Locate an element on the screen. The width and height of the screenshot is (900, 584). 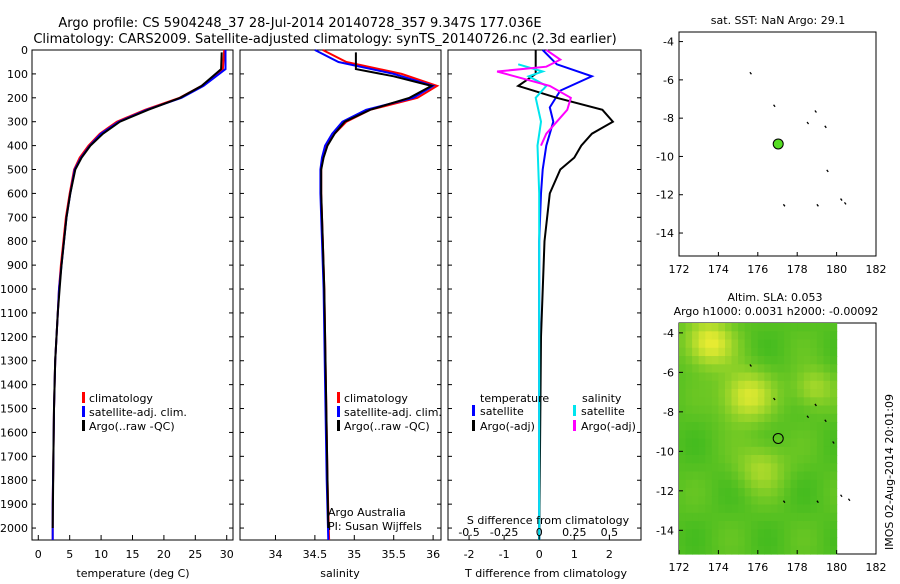
sst_map-ytick-label: -10 is located at coordinates (665, 156).